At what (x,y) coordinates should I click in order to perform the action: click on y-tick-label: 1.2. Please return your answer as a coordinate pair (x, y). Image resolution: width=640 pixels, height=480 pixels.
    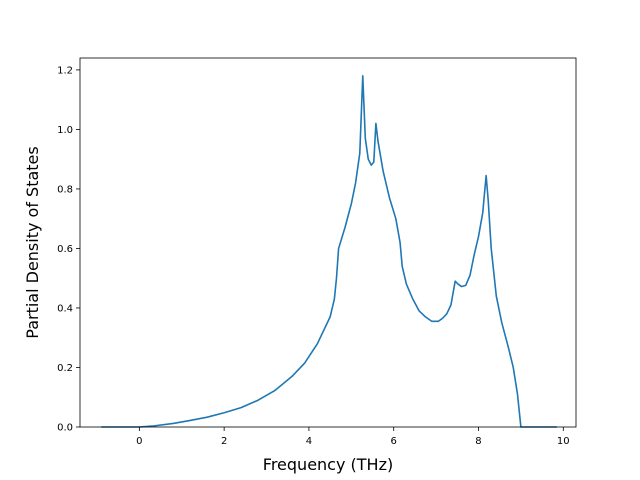
    Looking at the image, I should click on (65, 70).